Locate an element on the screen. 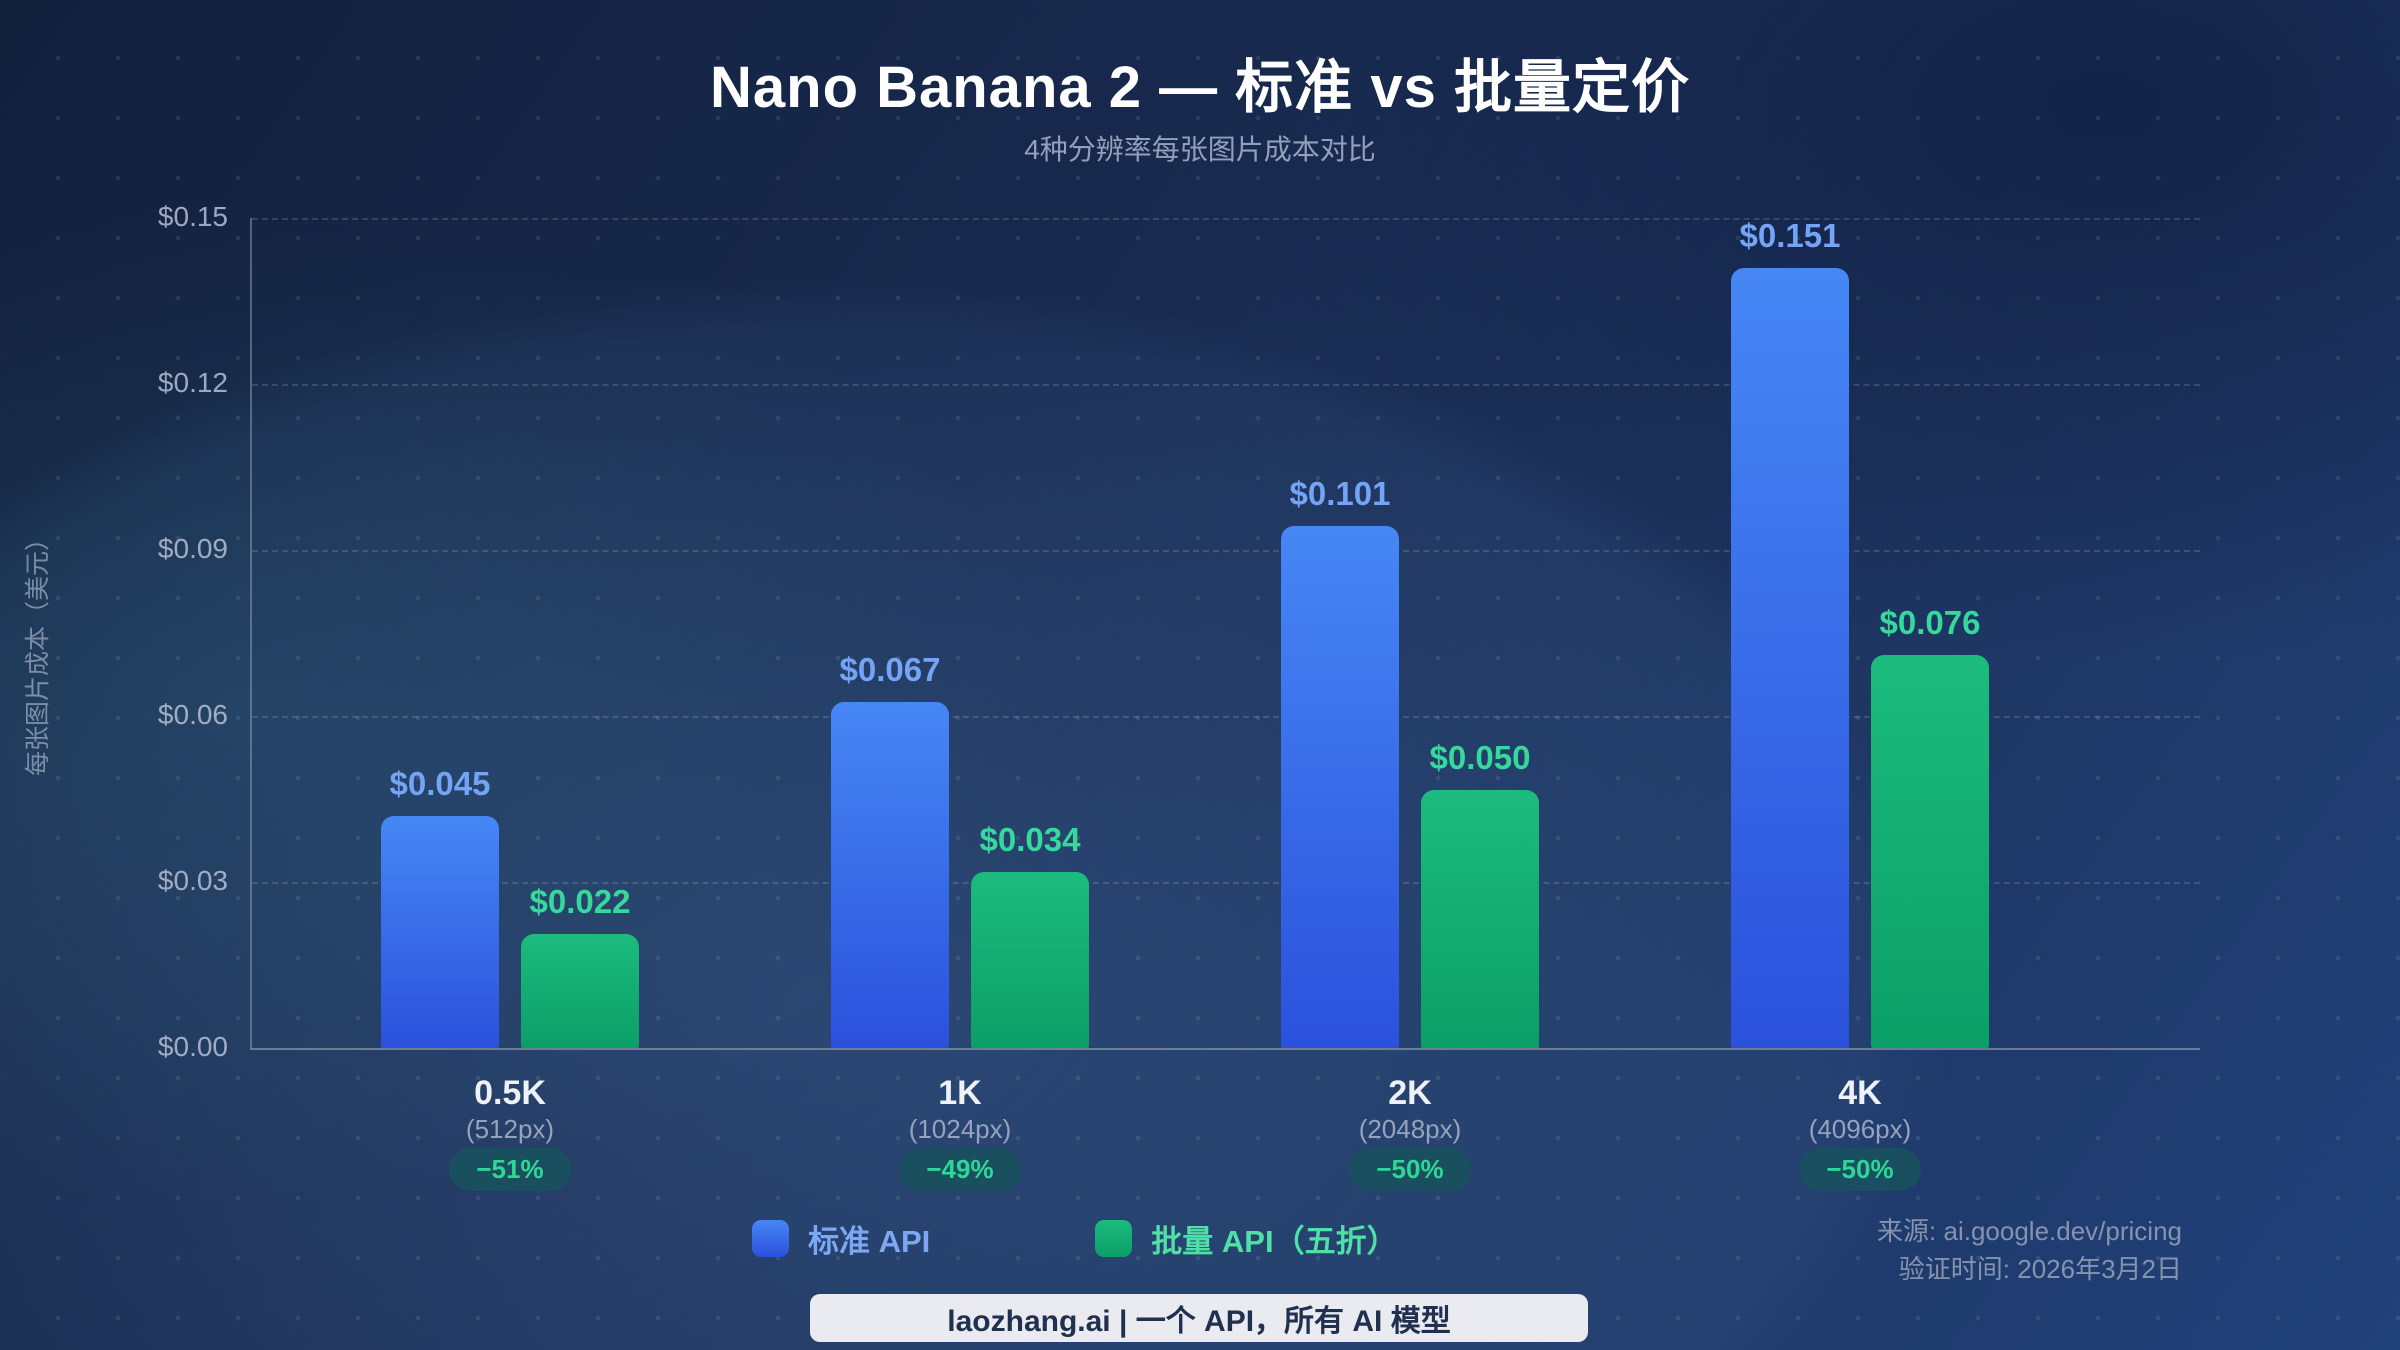 The width and height of the screenshot is (2400, 1350). batch-bar-1K is located at coordinates (1030, 960).